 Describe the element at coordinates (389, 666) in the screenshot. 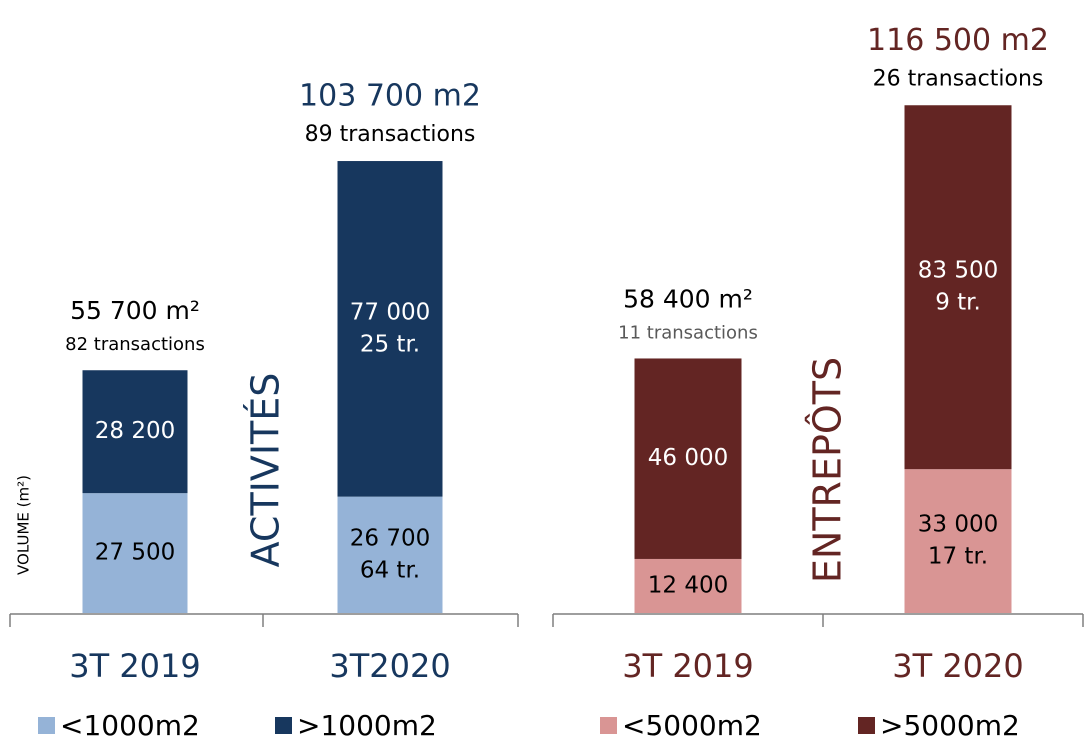

I see `x-tick-label: 3T2020` at that location.